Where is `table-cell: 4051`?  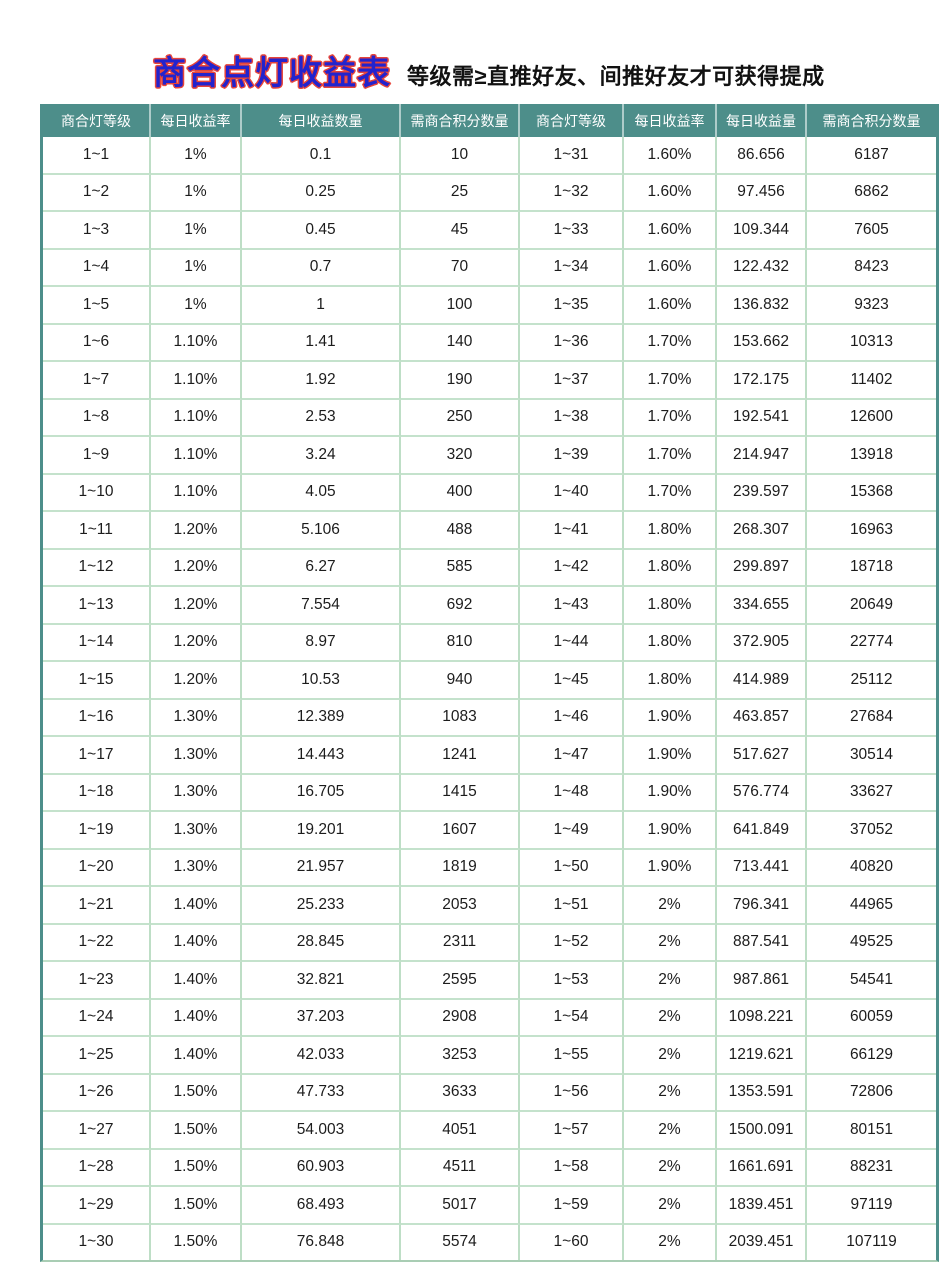 table-cell: 4051 is located at coordinates (460, 1131).